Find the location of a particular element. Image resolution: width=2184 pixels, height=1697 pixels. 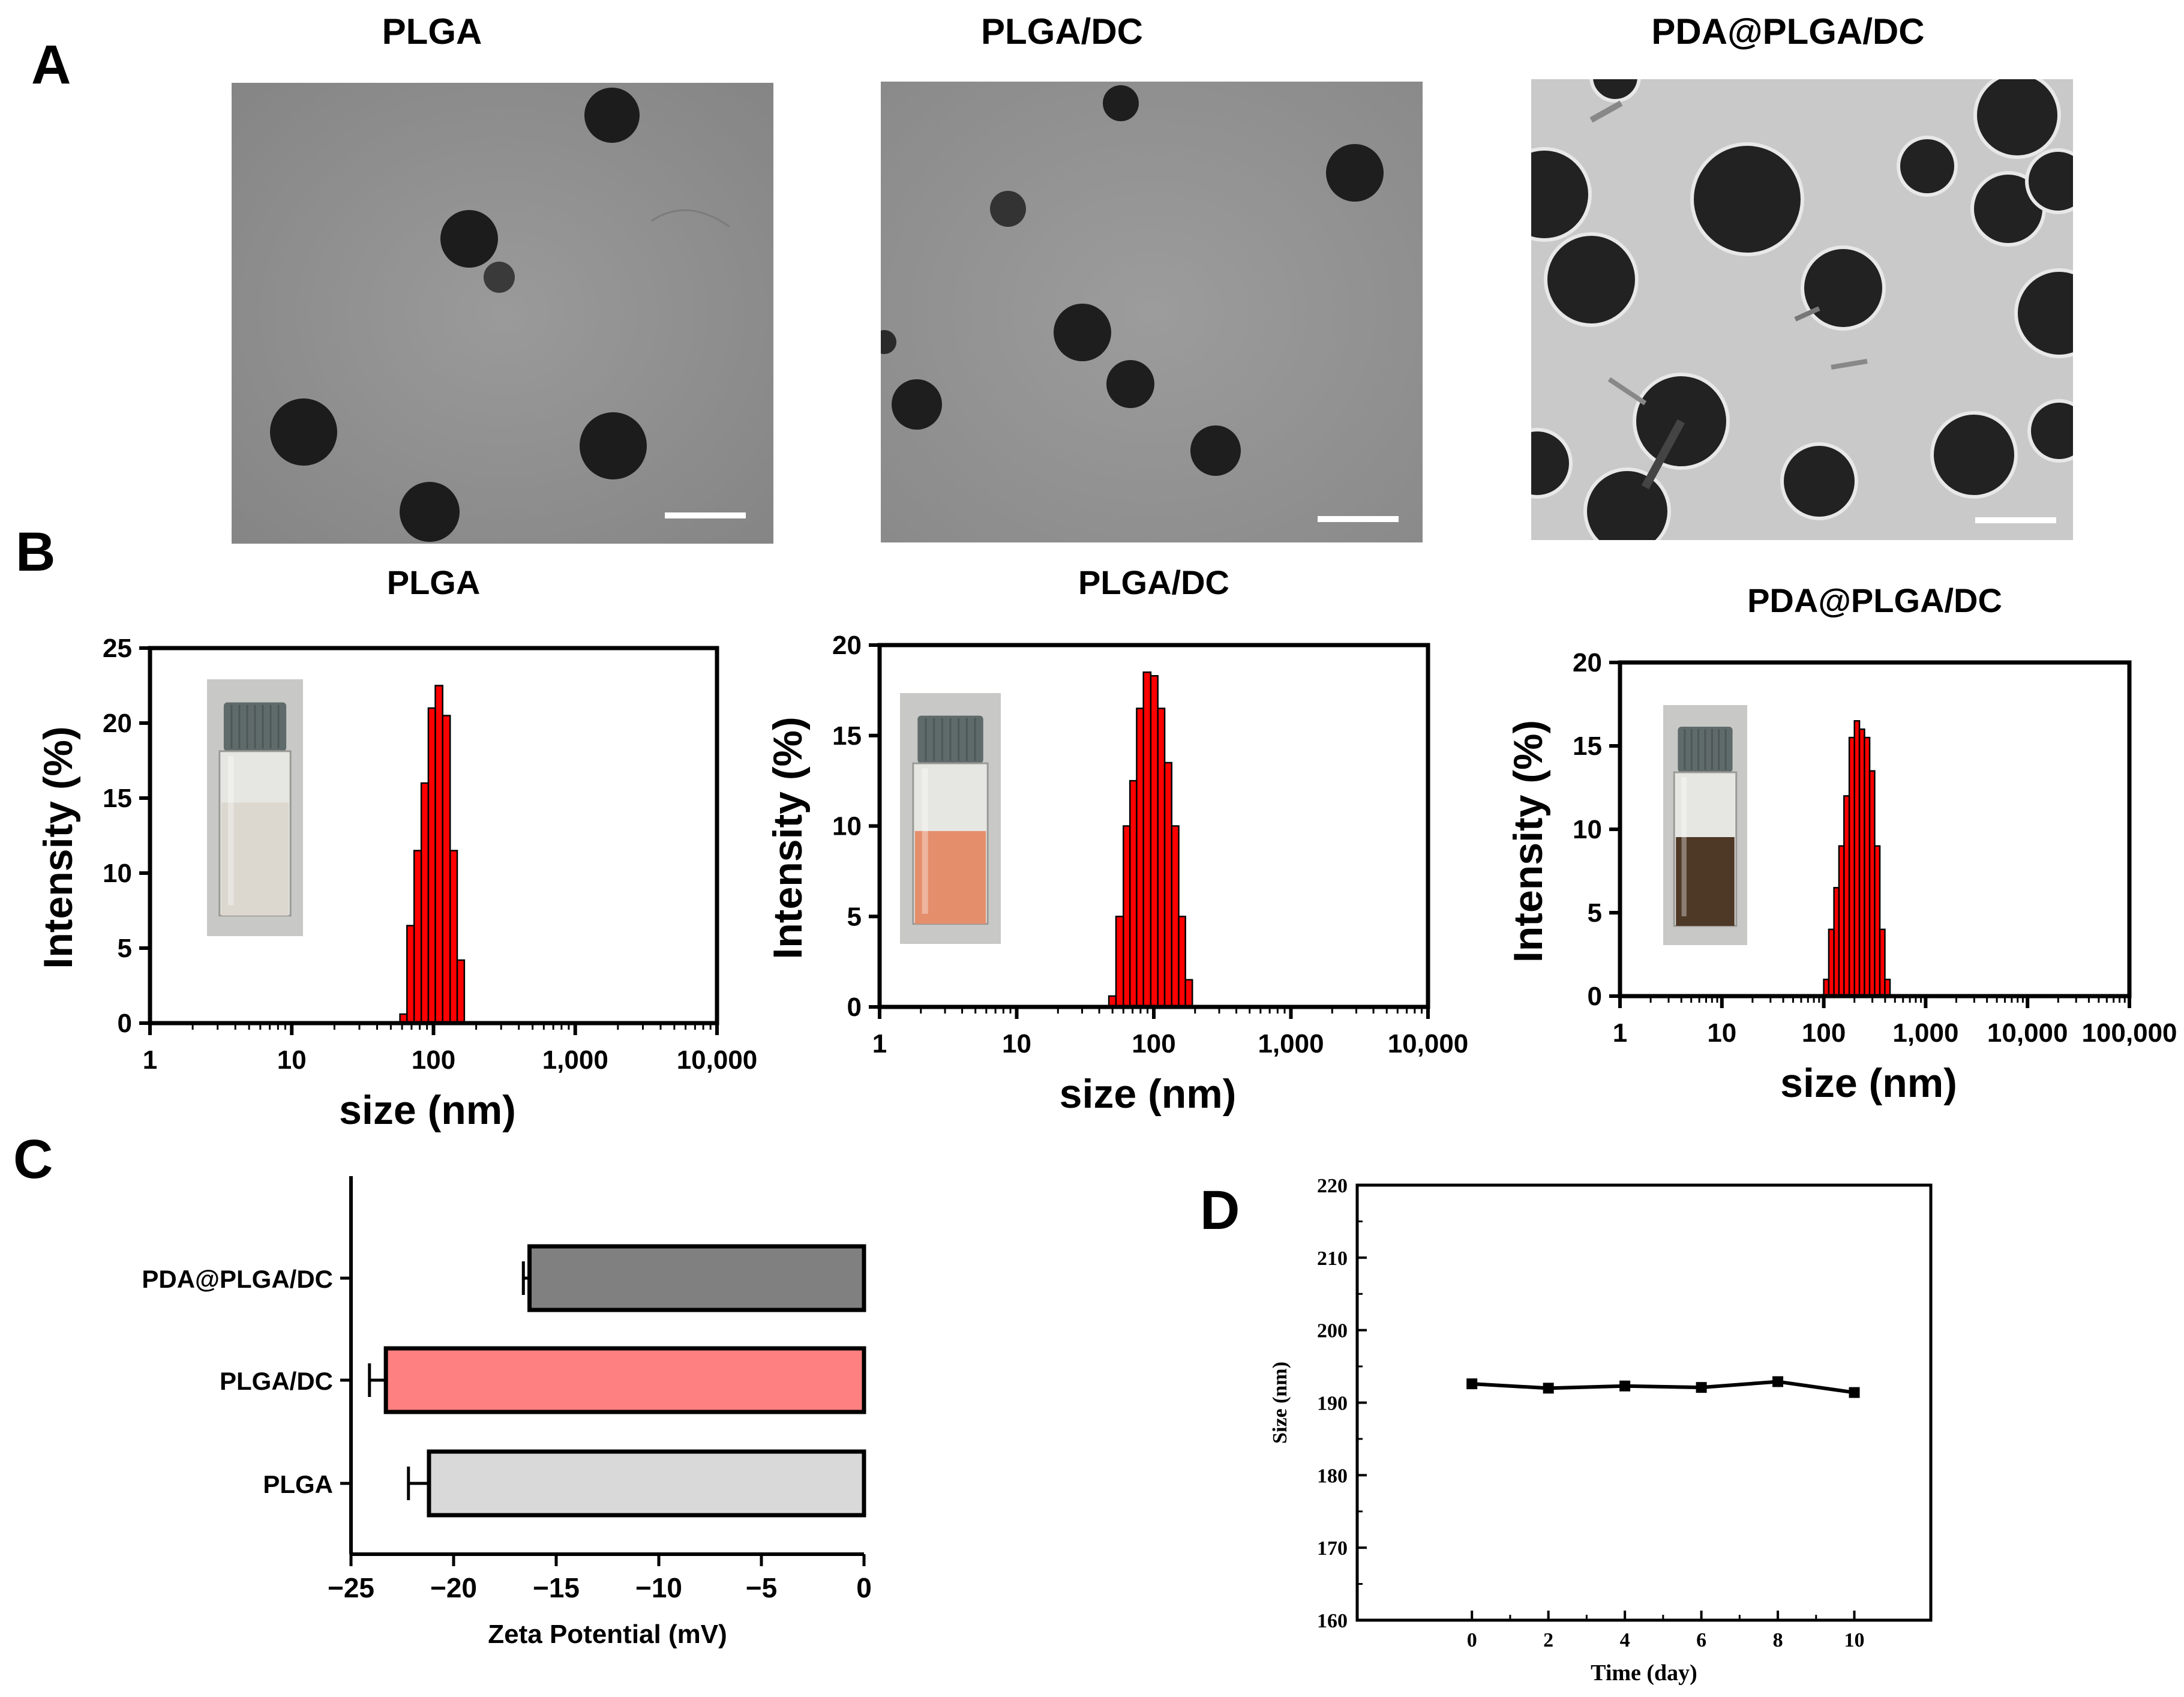

x-tick-label: −15 is located at coordinates (556, 1587).